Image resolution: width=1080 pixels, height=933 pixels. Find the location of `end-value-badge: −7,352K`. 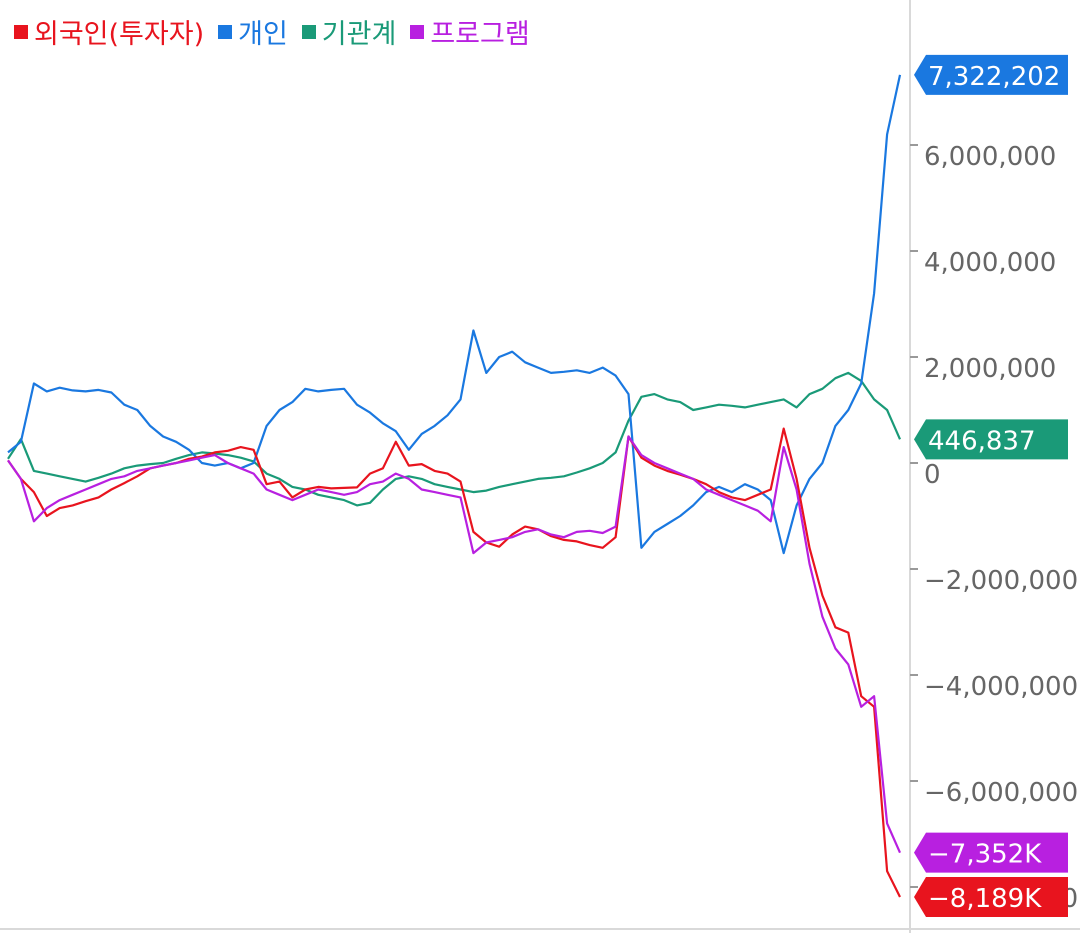

end-value-badge: −7,352K is located at coordinates (991, 852).